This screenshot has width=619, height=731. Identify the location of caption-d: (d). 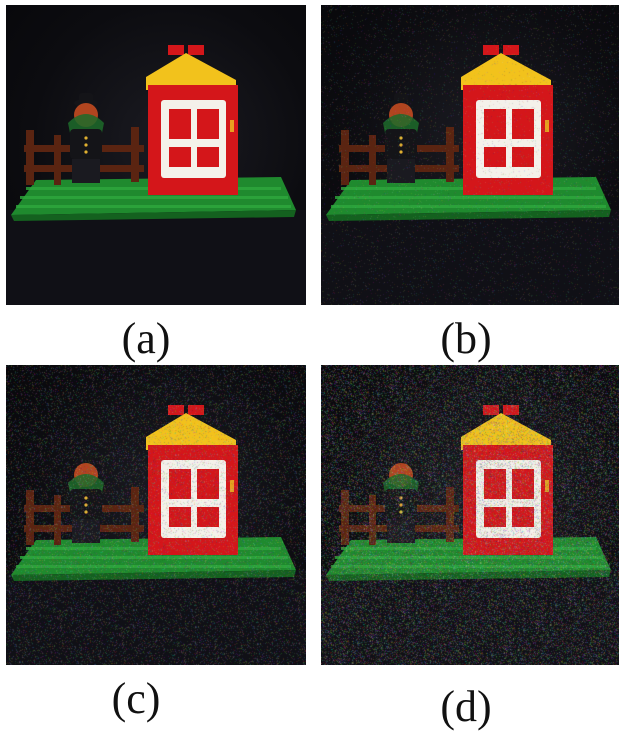
(466, 706).